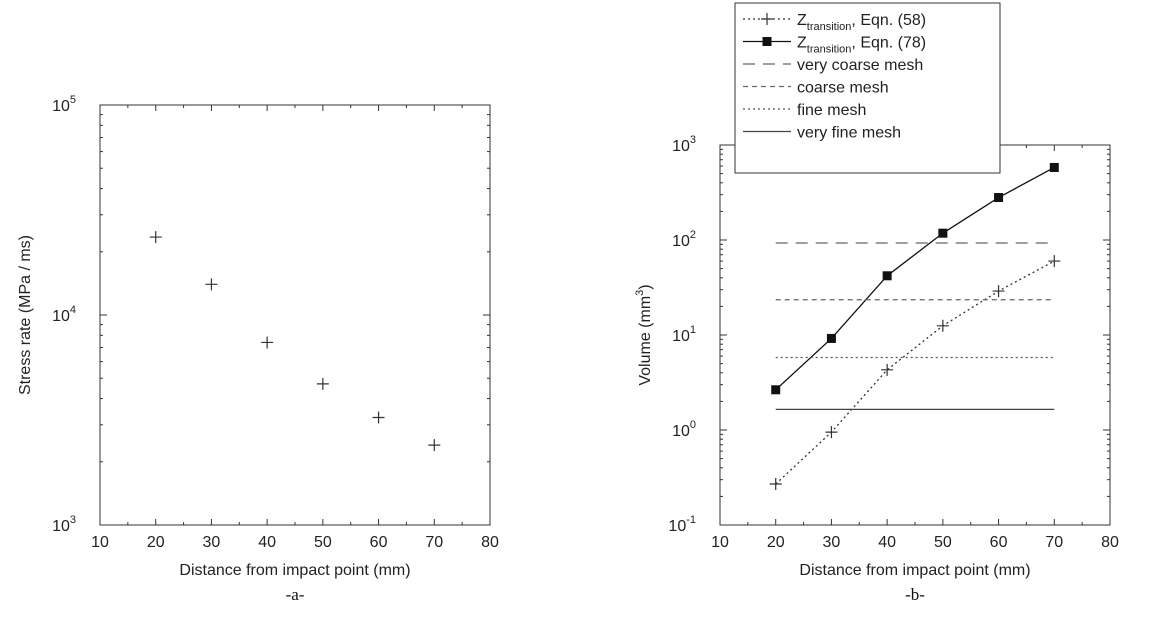 This screenshot has height=628, width=1173. I want to click on panel-a-marks, so click(295, 341).